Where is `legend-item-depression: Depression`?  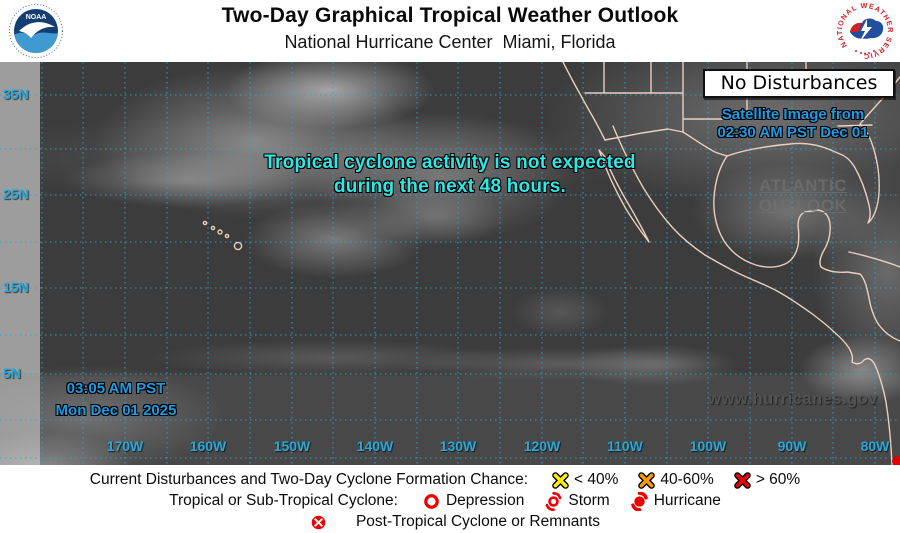 legend-item-depression: Depression is located at coordinates (473, 501).